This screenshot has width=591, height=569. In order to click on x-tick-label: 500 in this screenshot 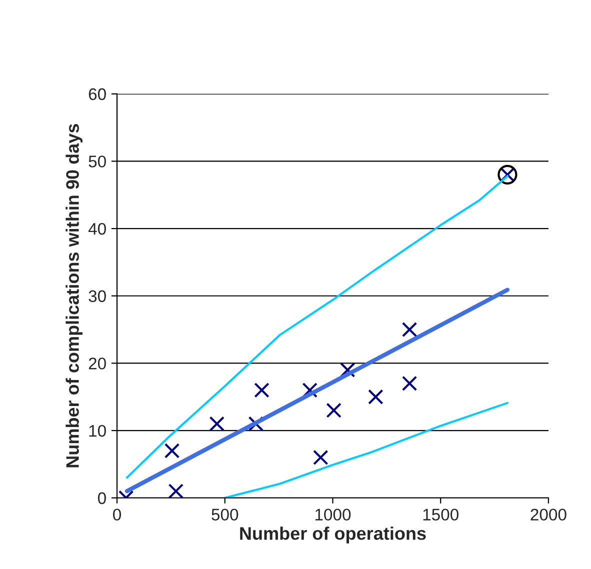, I will do `click(225, 514)`.